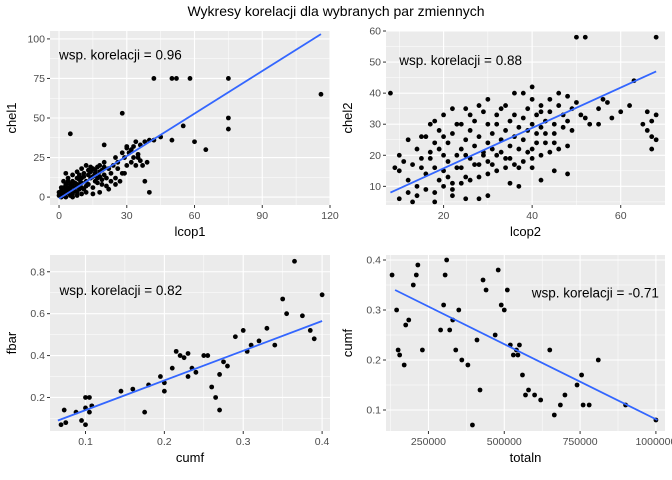 This screenshot has width=672, height=480. Describe the element at coordinates (190, 457) in the screenshot. I see `x-axis-title: cumf` at that location.